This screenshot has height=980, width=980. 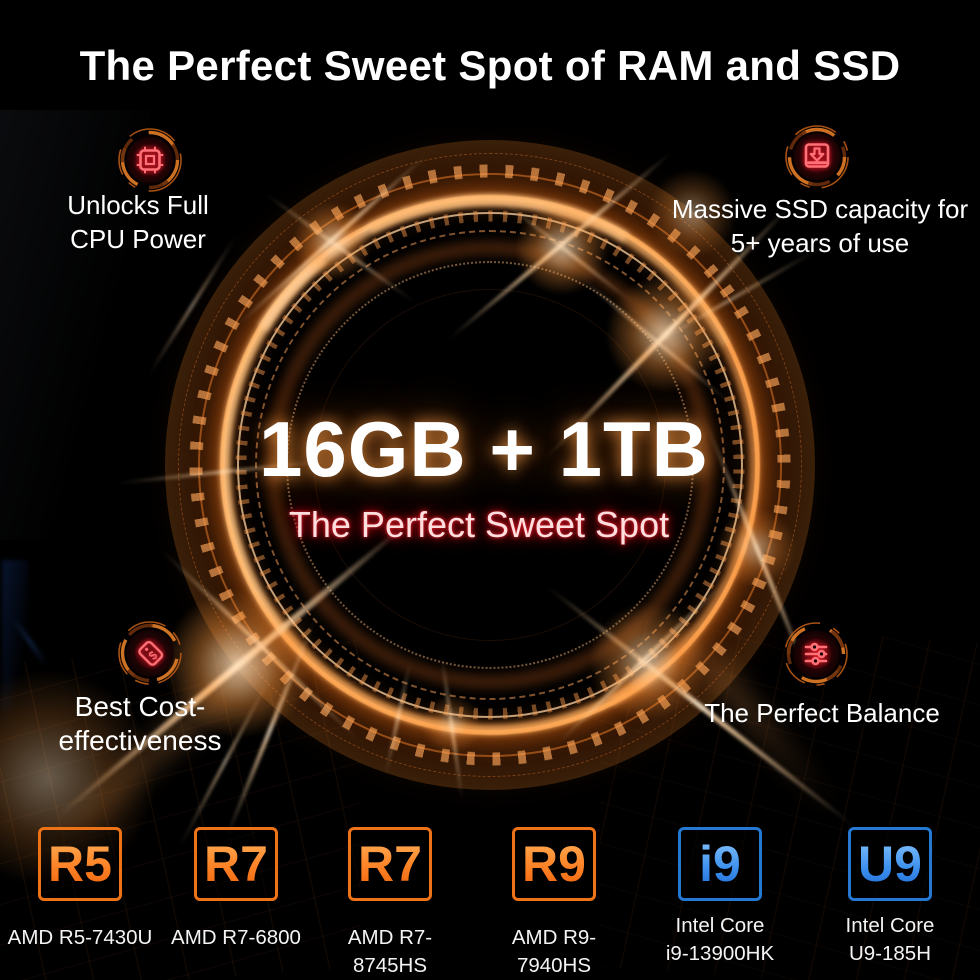 I want to click on sweet-spot-subline: The Perfect Sweet Spot, so click(x=479, y=524).